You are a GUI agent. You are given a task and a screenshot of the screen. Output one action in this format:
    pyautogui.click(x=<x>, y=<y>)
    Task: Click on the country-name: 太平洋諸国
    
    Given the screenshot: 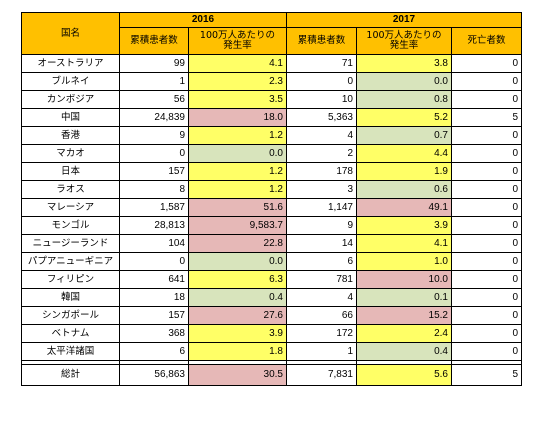 What is the action you would take?
    pyautogui.click(x=70, y=351)
    